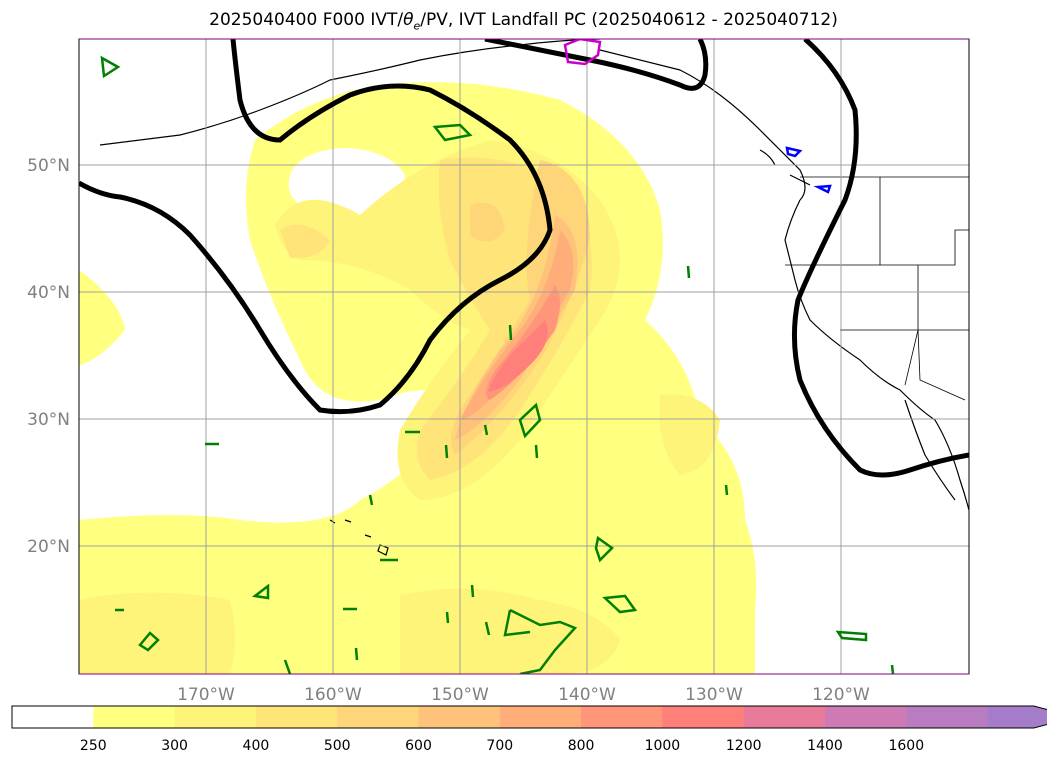 This screenshot has height=767, width=1047. I want to click on colorbar-tick-label: 250, so click(93, 746).